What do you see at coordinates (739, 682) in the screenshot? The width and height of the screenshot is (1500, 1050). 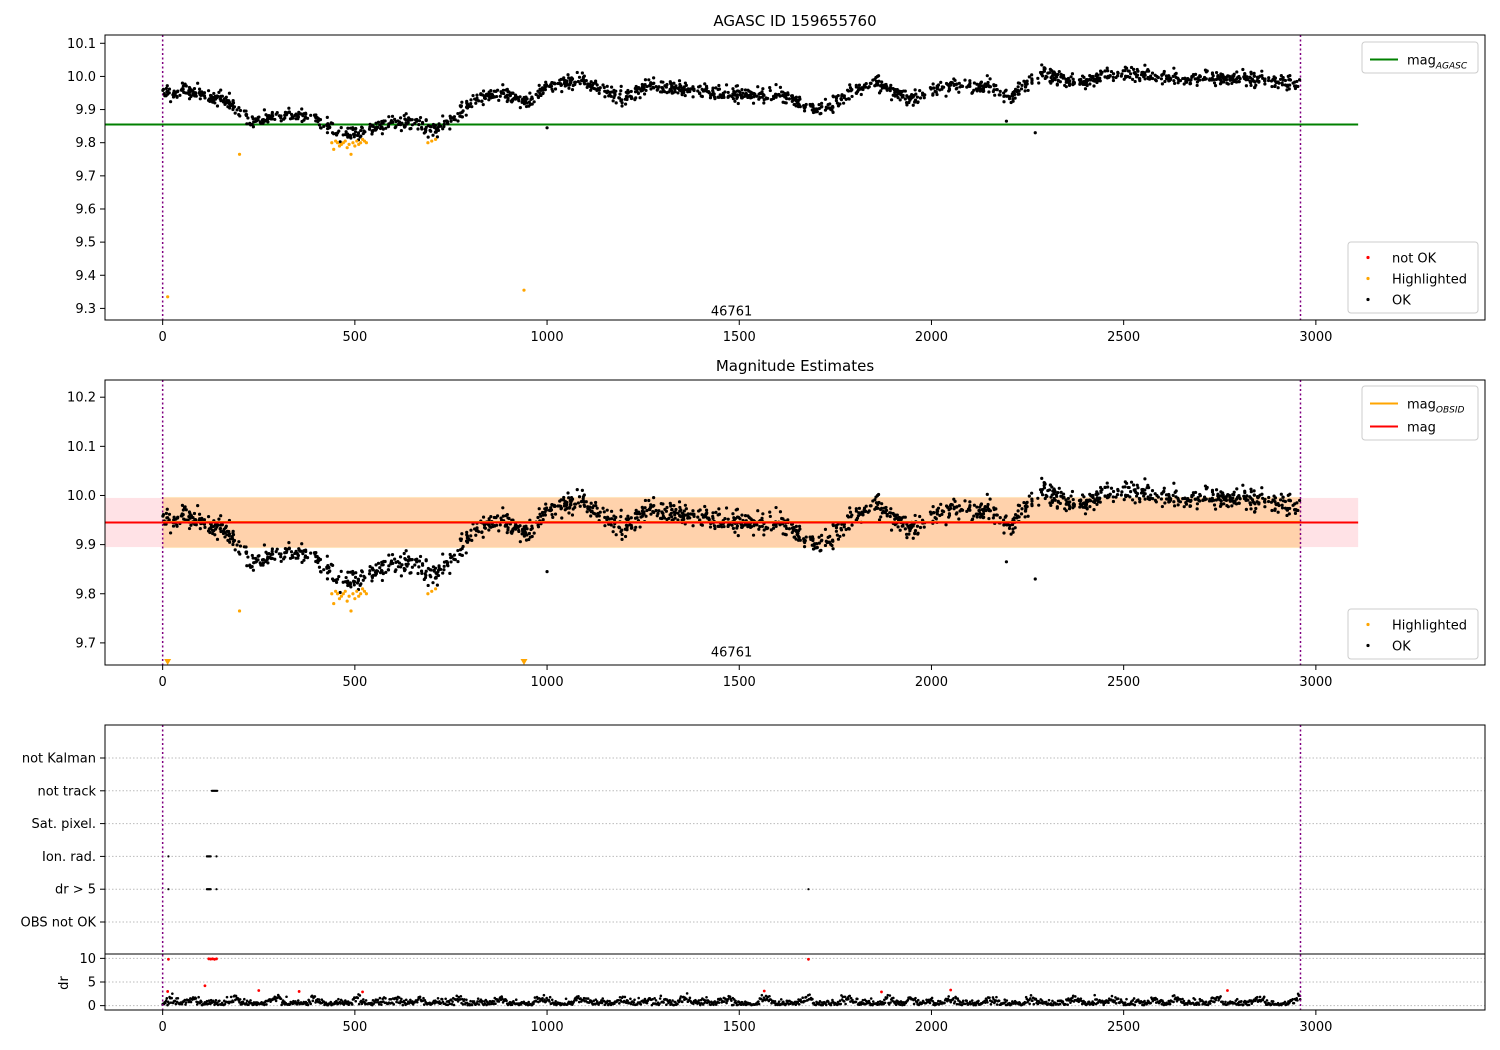 I see `magnitude-xtick-label: 1500` at bounding box center [739, 682].